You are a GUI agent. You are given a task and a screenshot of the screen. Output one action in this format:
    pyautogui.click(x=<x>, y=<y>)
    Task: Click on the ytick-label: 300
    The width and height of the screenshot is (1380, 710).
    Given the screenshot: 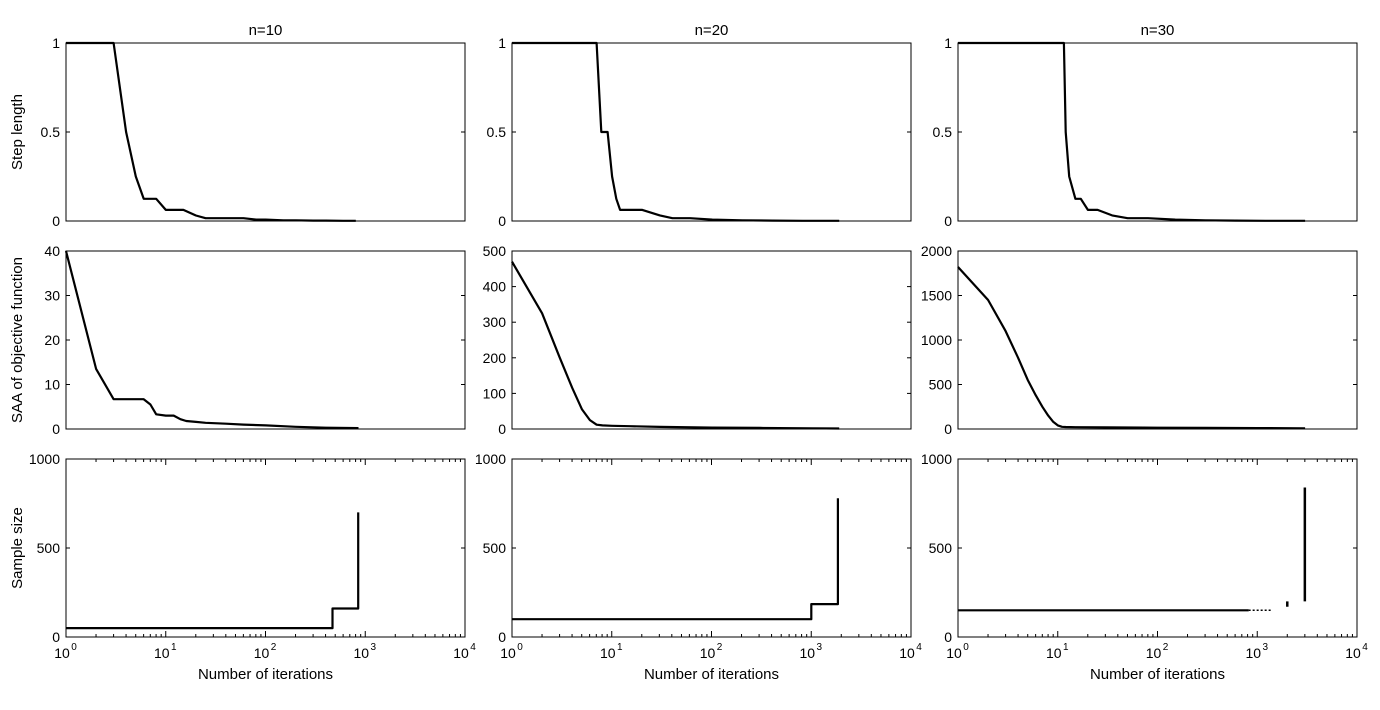 What is the action you would take?
    pyautogui.click(x=495, y=322)
    